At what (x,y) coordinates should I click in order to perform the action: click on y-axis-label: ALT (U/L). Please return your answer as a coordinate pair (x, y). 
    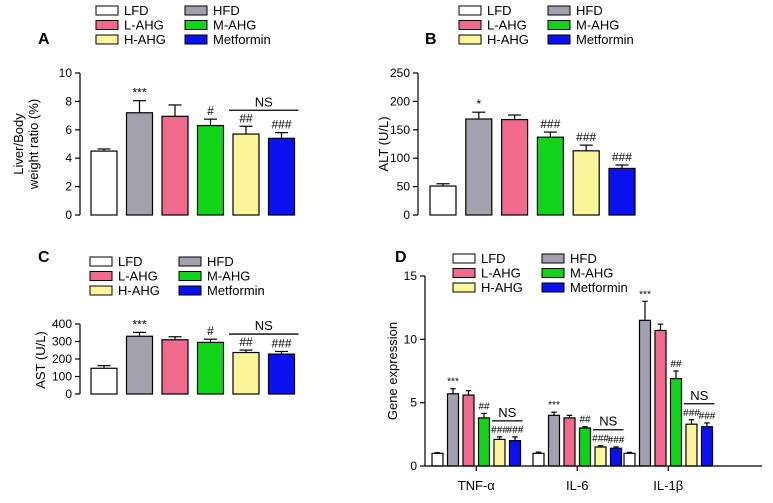
    Looking at the image, I should click on (383, 143).